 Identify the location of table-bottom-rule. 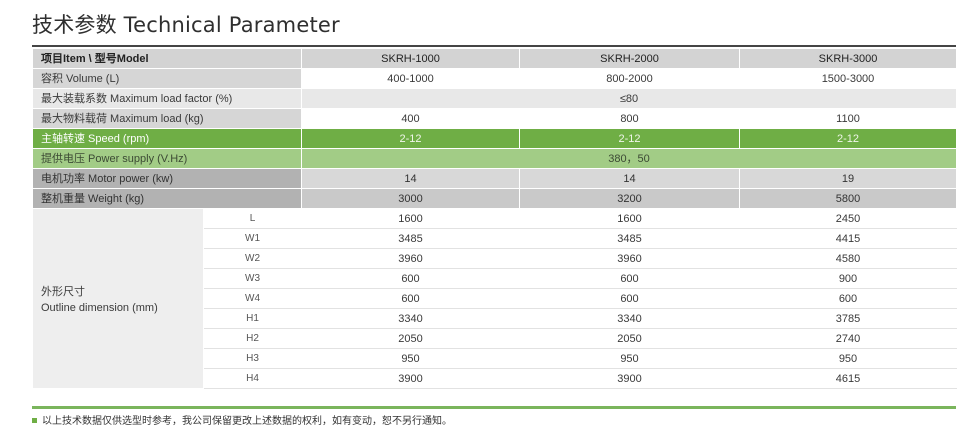
(494, 407).